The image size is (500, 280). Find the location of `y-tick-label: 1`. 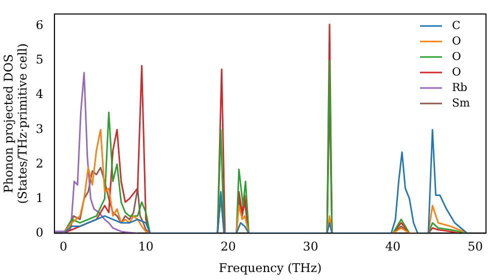

y-tick-label: 1 is located at coordinates (40, 197).